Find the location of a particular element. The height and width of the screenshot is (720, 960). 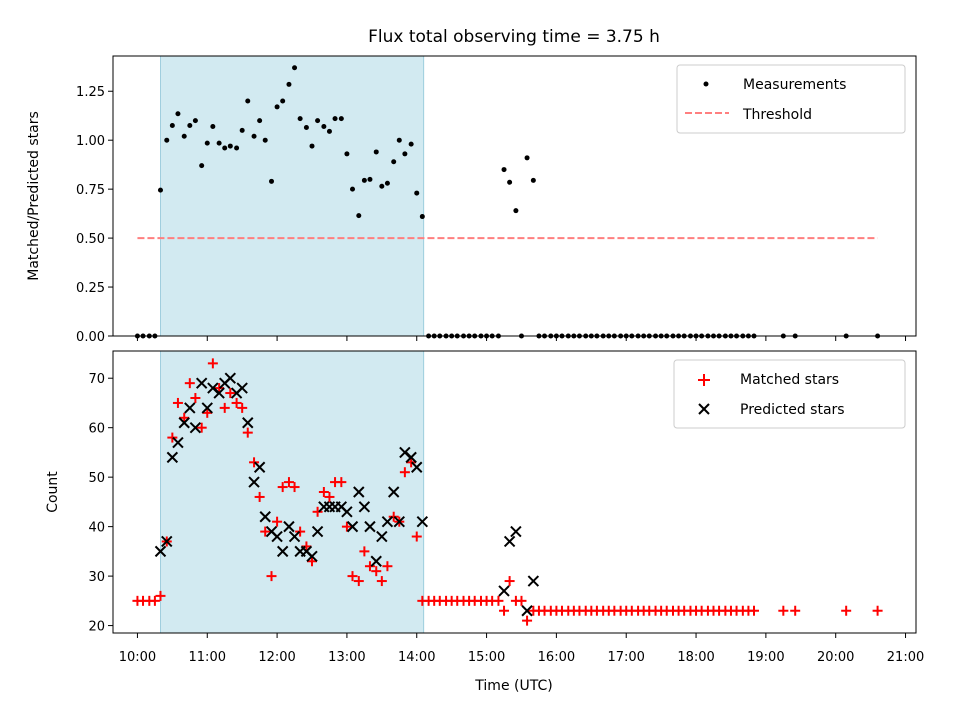

top-y-axis: 0.00 0.25 0.50 0.75 1.00 1.25 is located at coordinates (94, 215).